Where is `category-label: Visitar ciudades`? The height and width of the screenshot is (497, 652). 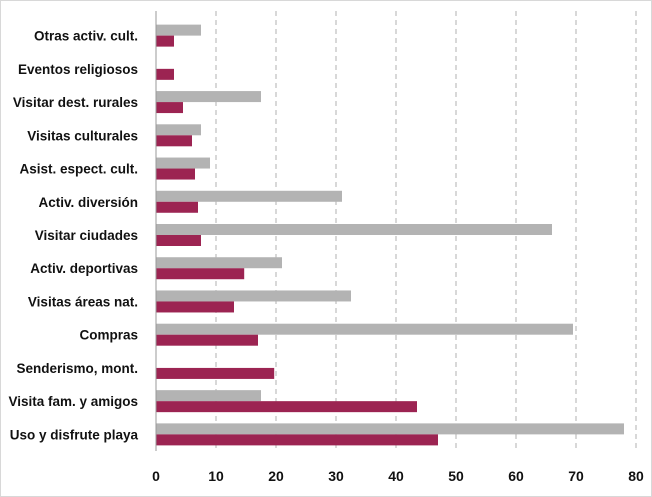
category-label: Visitar ciudades is located at coordinates (86, 235).